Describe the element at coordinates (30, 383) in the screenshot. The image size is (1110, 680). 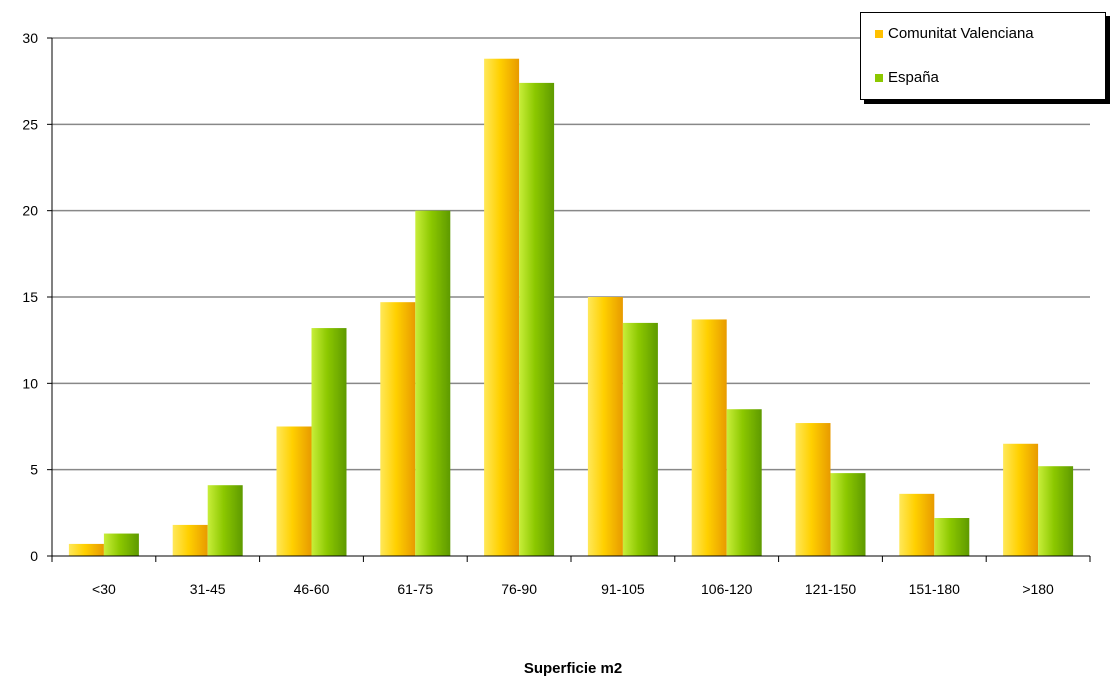
I see `y-tick-label: 10` at that location.